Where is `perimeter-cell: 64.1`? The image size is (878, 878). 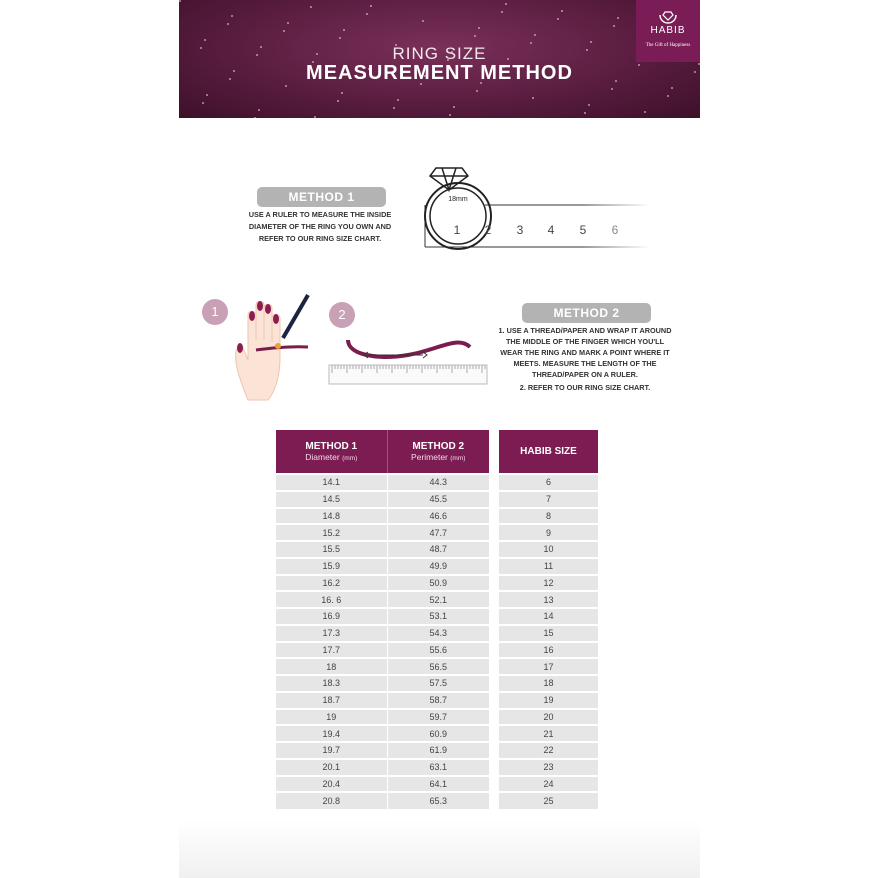
perimeter-cell: 64.1 is located at coordinates (438, 783).